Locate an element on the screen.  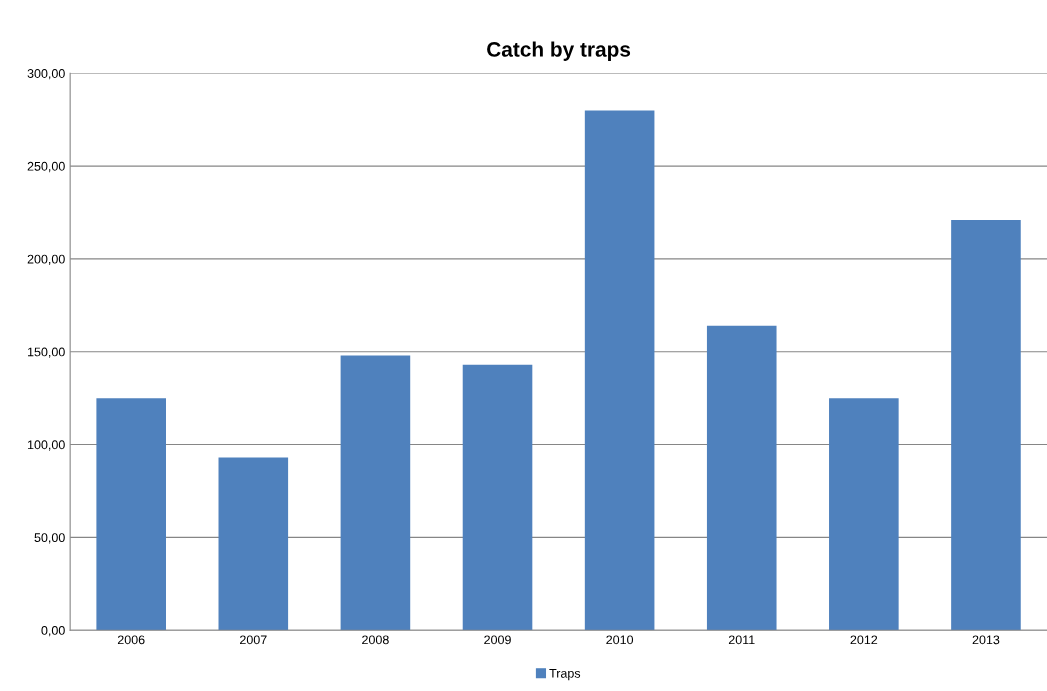
x-tick-label: 2011 is located at coordinates (741, 640).